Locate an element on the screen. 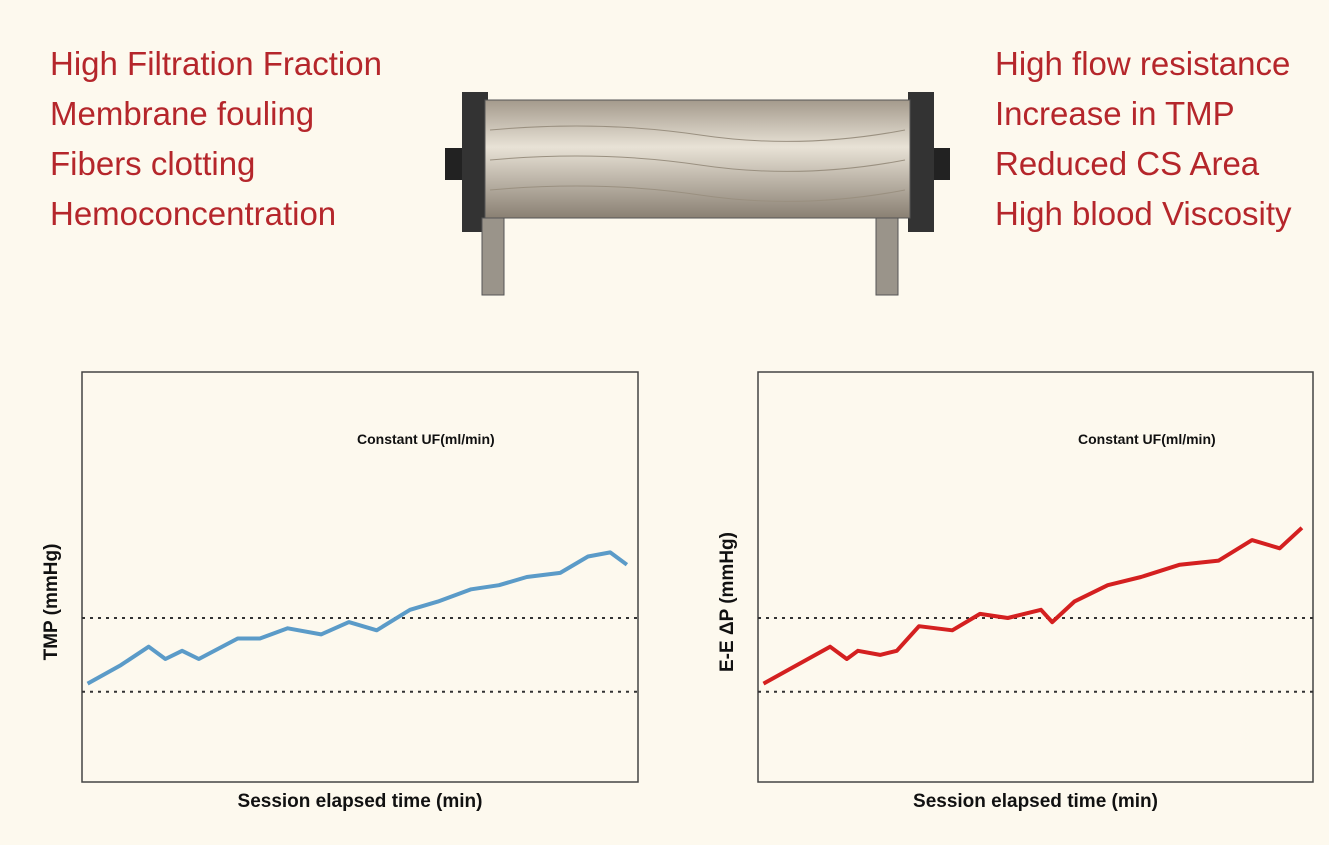 This screenshot has height=845, width=1329. effect-text: High blood Viscosity is located at coordinates (1143, 213).